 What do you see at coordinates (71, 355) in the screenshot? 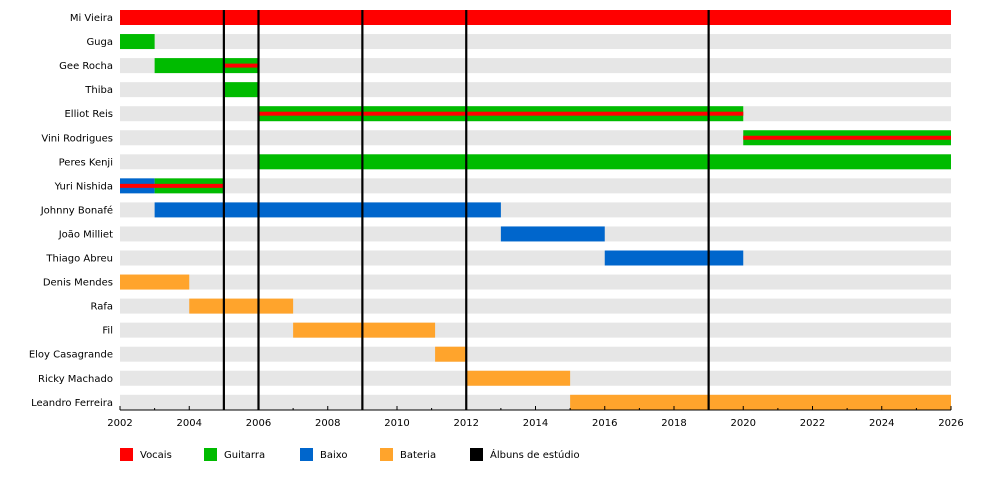
I see `member-label: Eloy Casagrande` at bounding box center [71, 355].